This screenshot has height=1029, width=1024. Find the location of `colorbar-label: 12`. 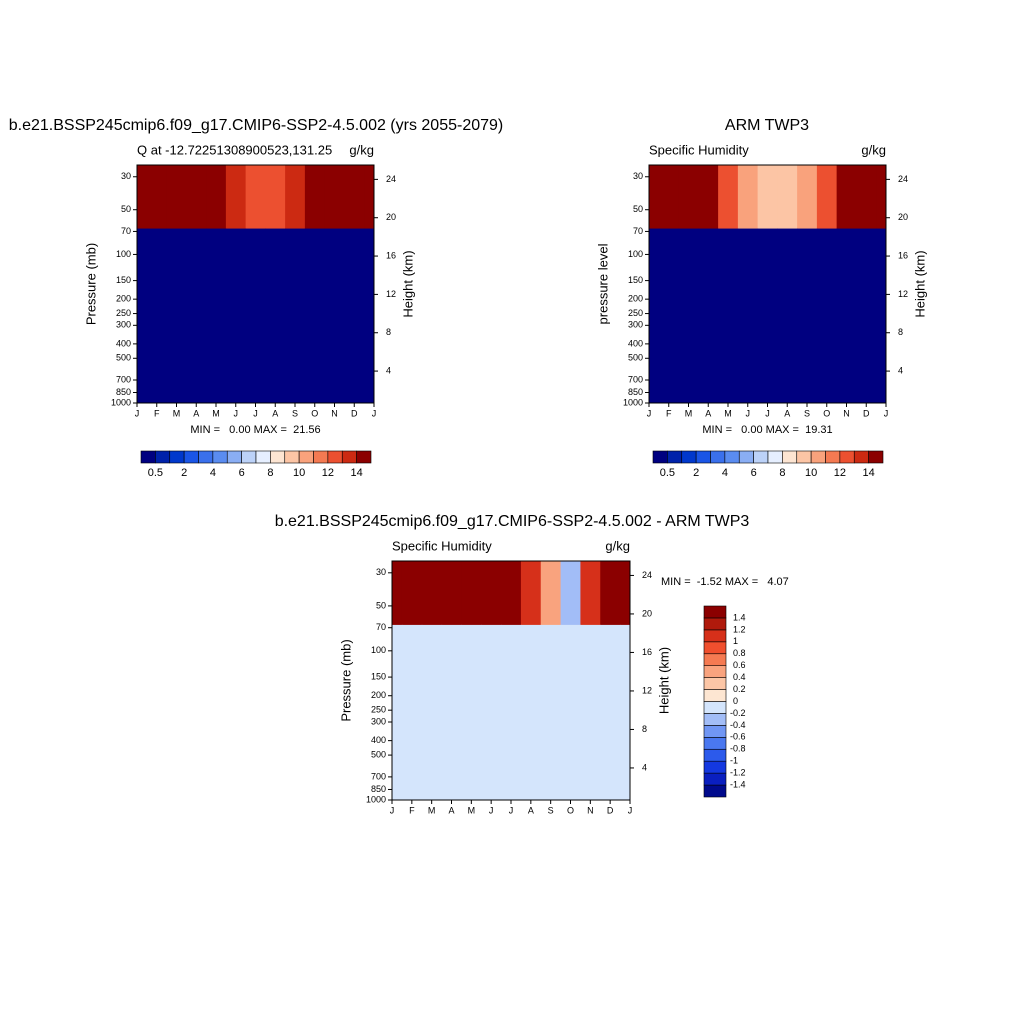

colorbar-label: 12 is located at coordinates (840, 473).